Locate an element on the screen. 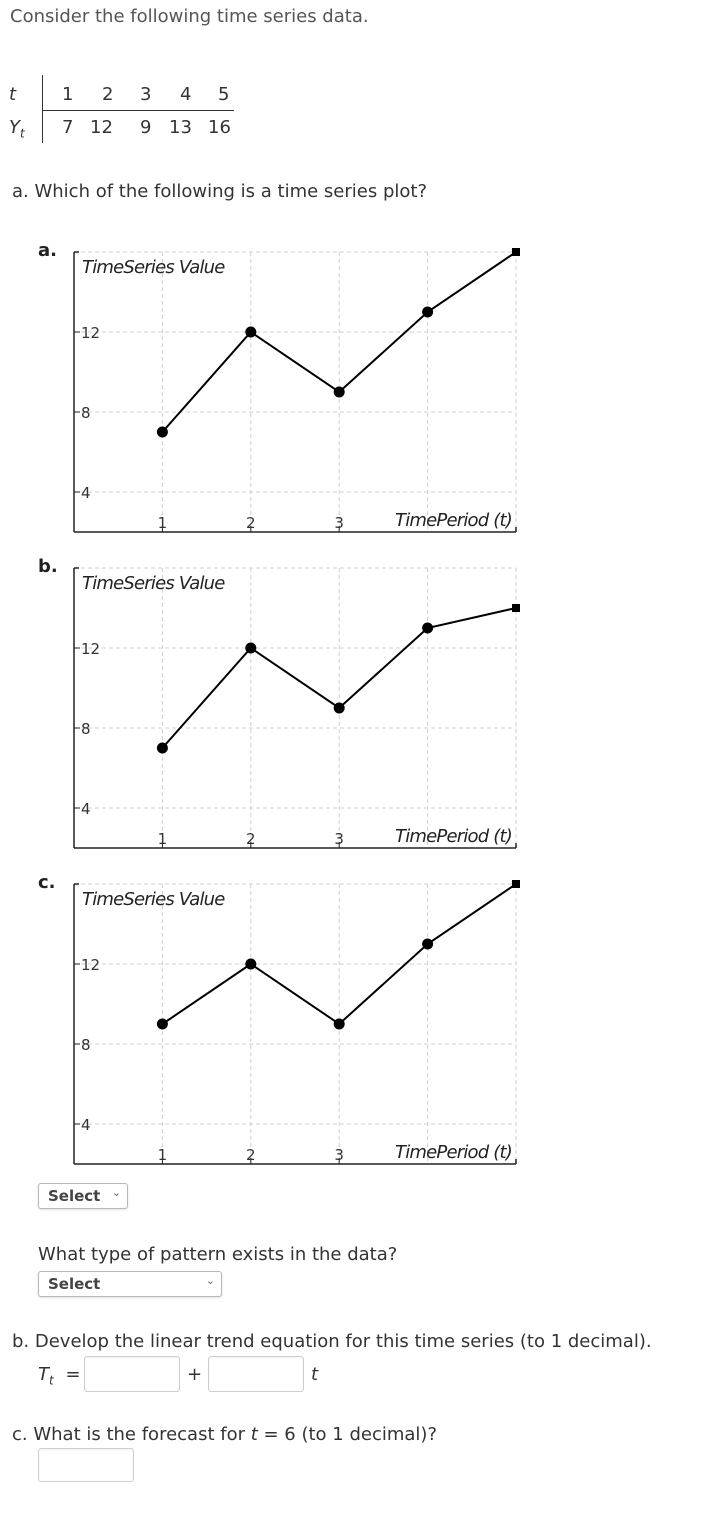  chart-option-c: 12 8 4 1 2 3 TimeSeries Value TimePeriod (t) is located at coordinates (296, 1025).